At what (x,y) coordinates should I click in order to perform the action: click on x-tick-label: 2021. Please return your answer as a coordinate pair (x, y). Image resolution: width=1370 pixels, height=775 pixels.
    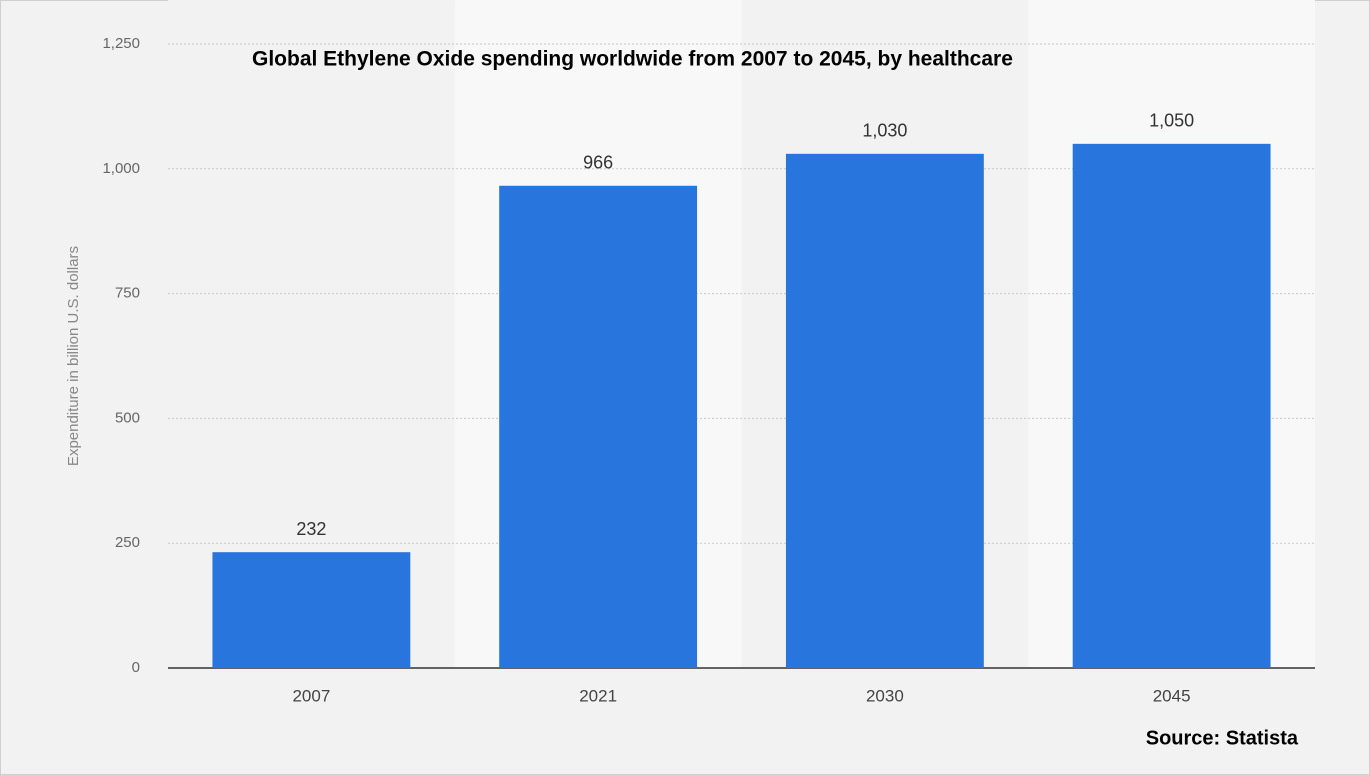
    Looking at the image, I should click on (598, 695).